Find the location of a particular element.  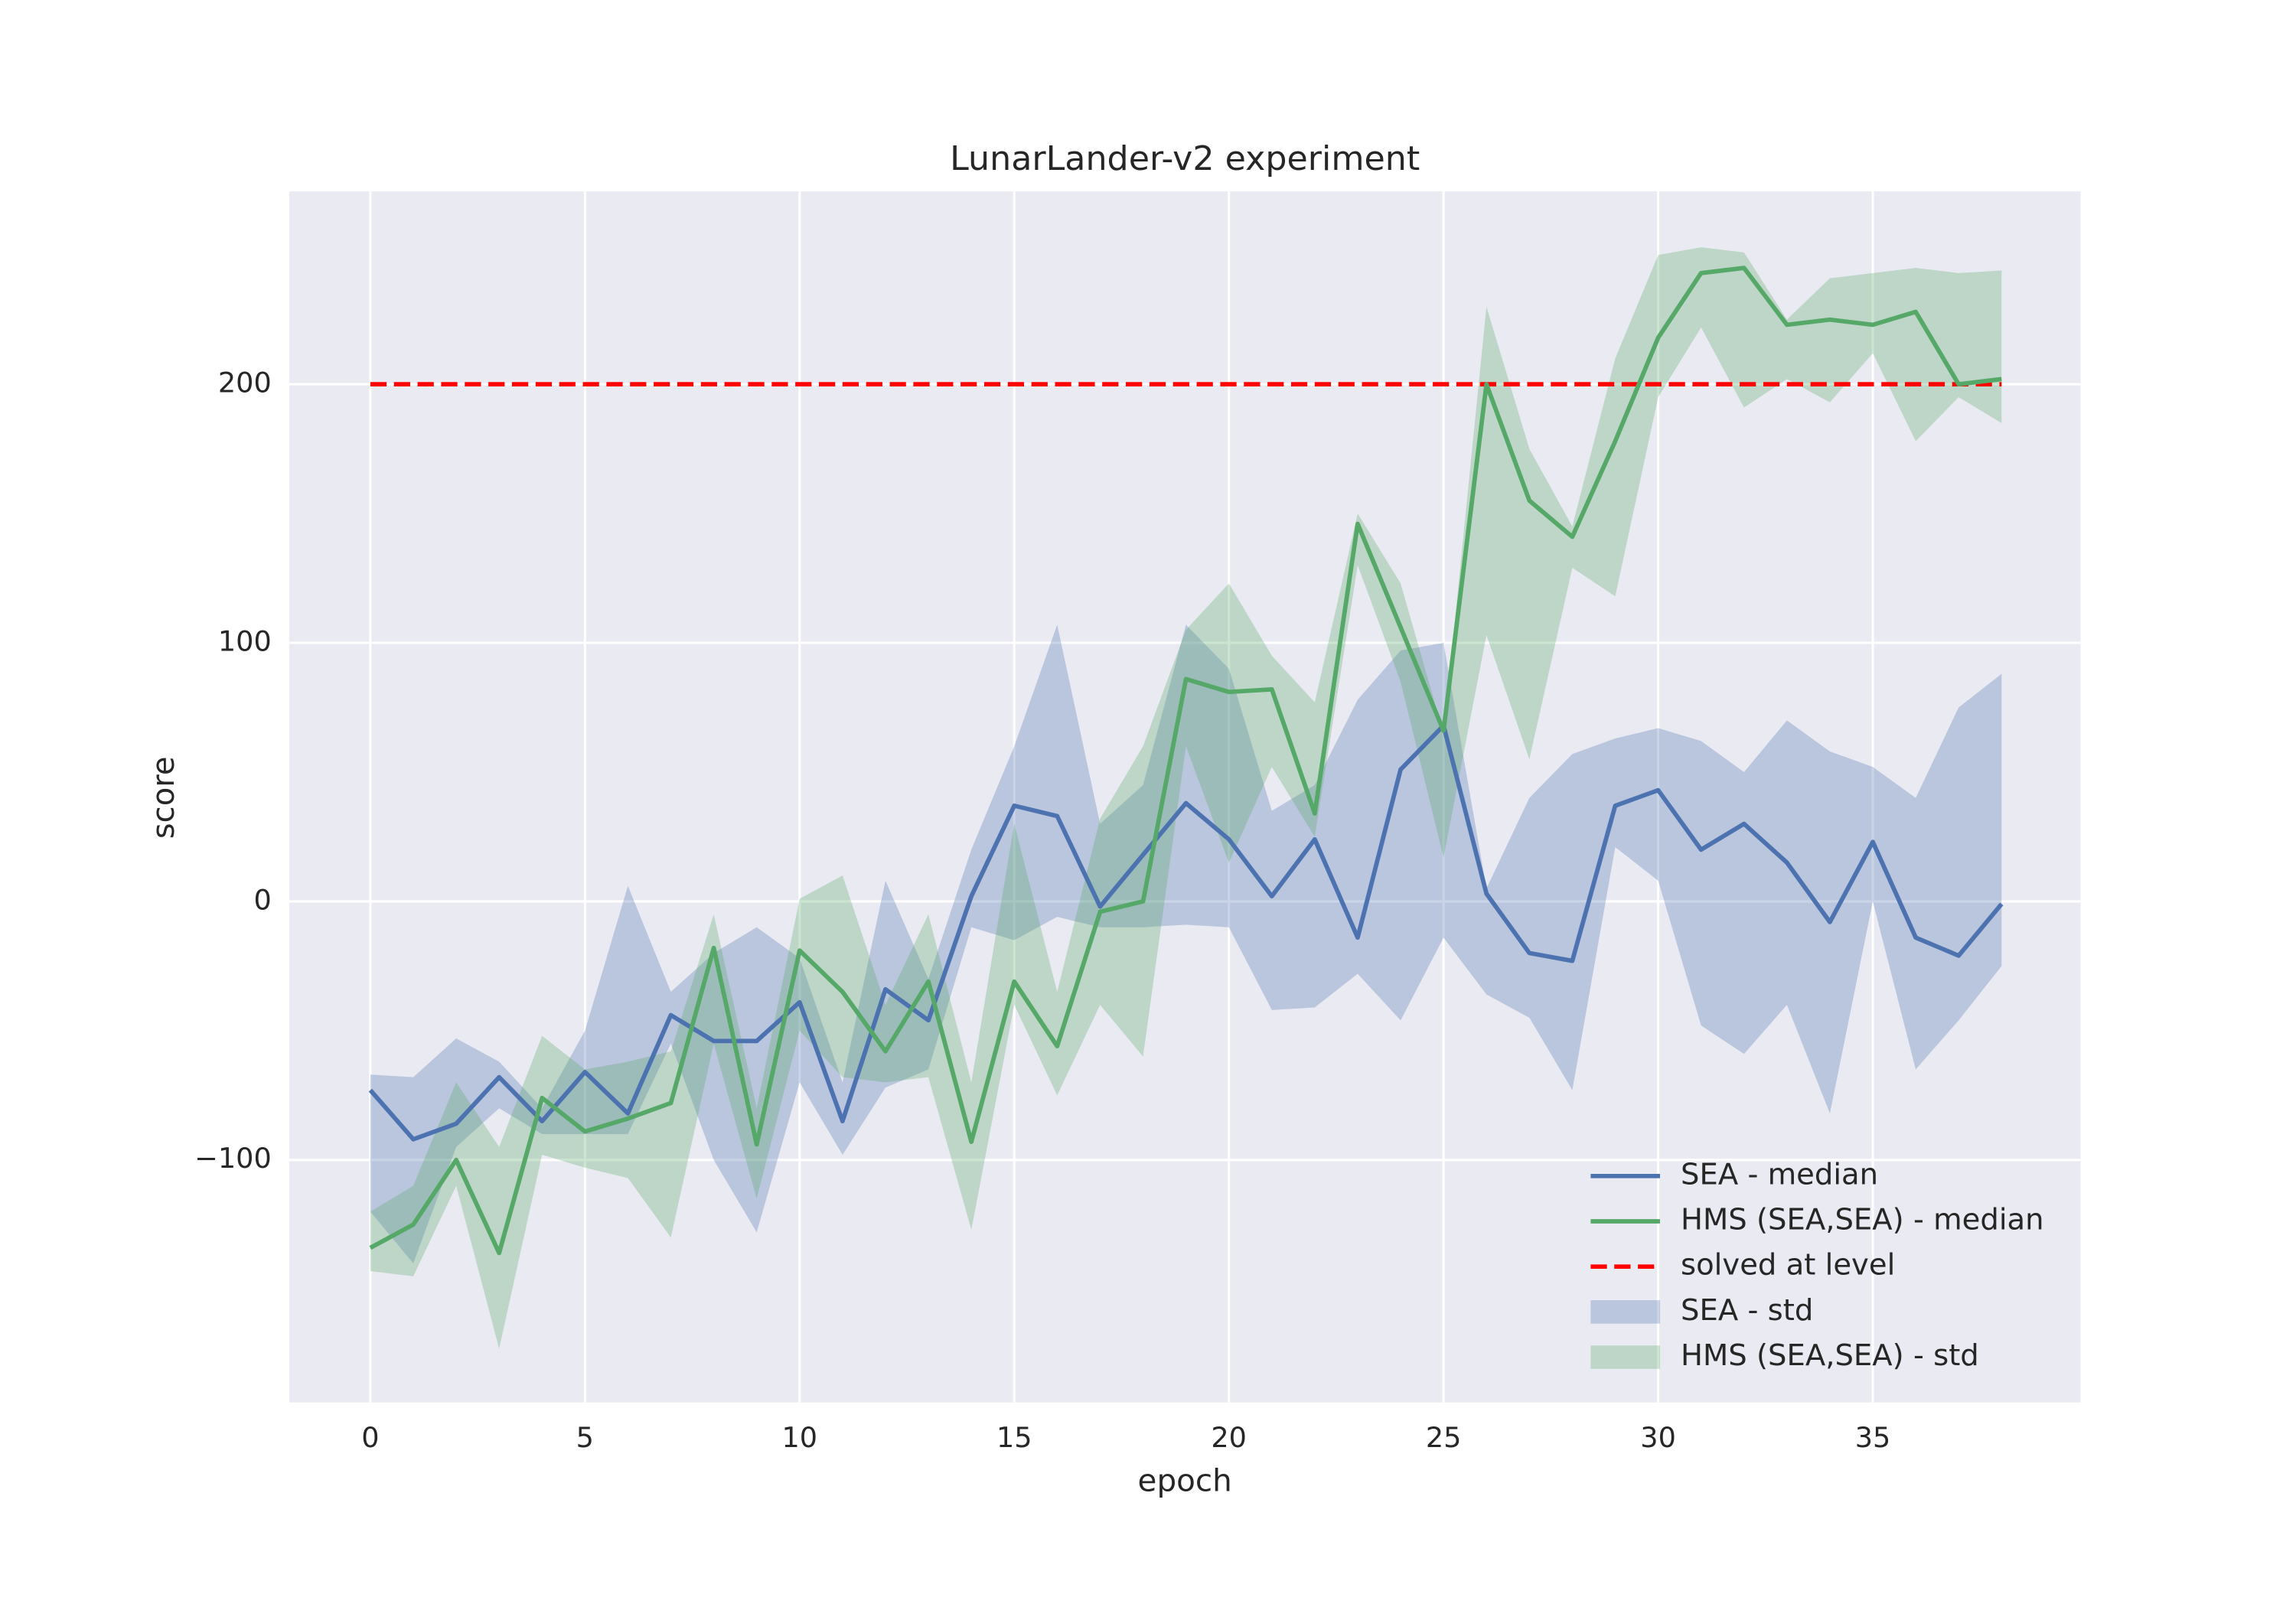

x-tick-label: 30 is located at coordinates (1658, 1437).